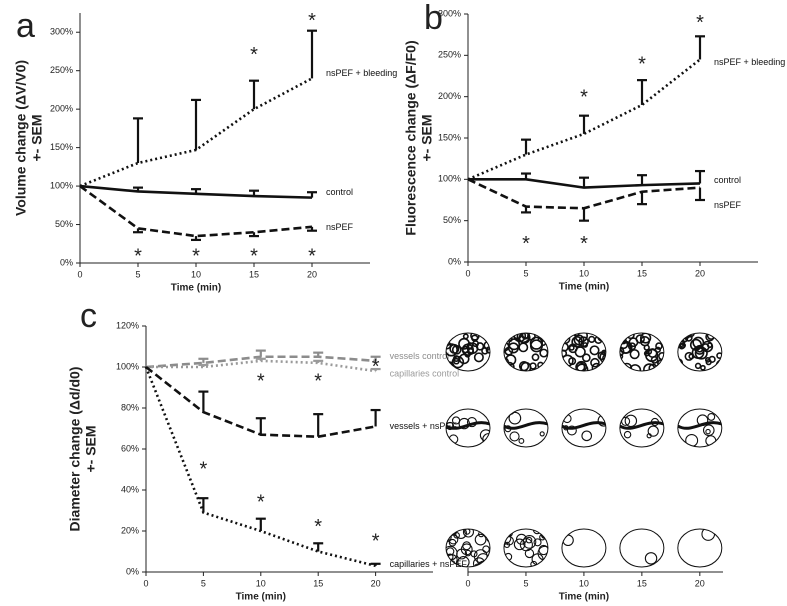 This screenshot has width=787, height=606. I want to click on y-tick-label: 80%, so click(130, 407).